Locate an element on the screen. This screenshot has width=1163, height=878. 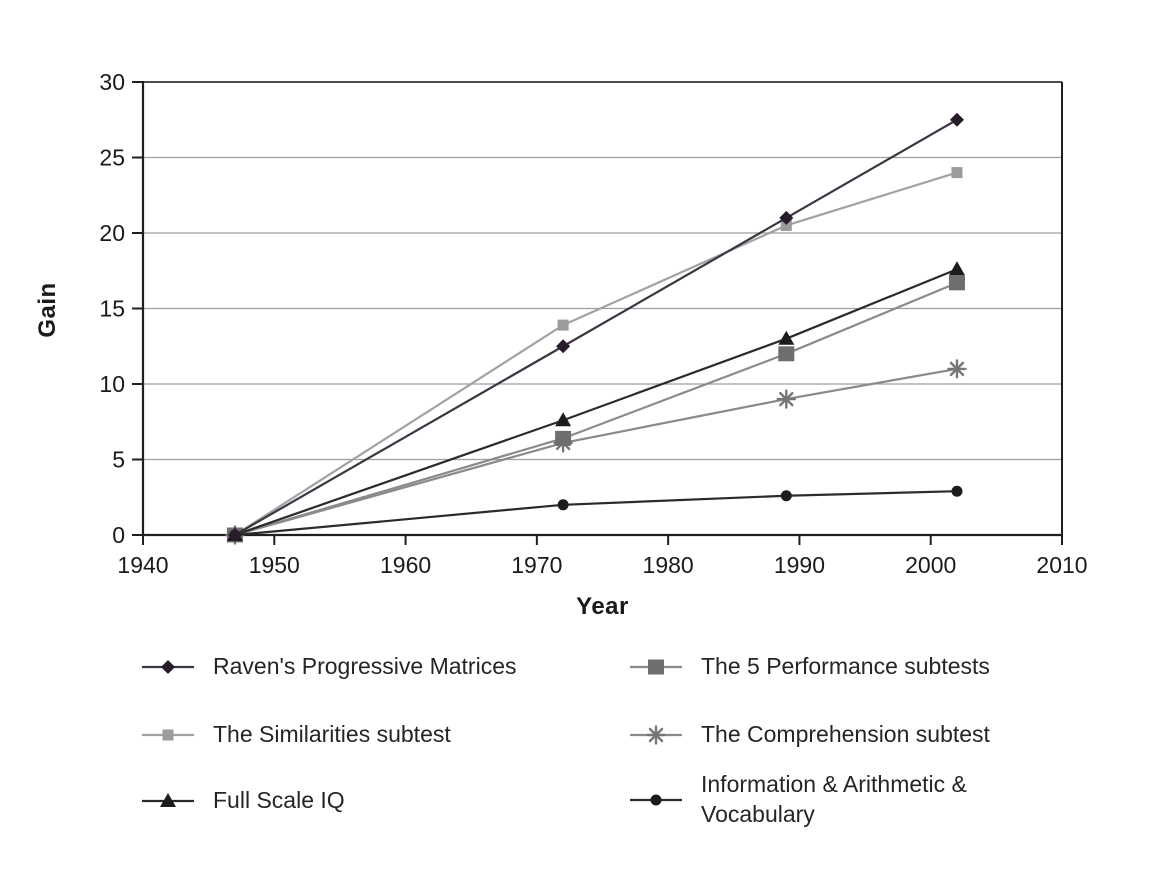
diamond-legend-marker is located at coordinates (168, 667).